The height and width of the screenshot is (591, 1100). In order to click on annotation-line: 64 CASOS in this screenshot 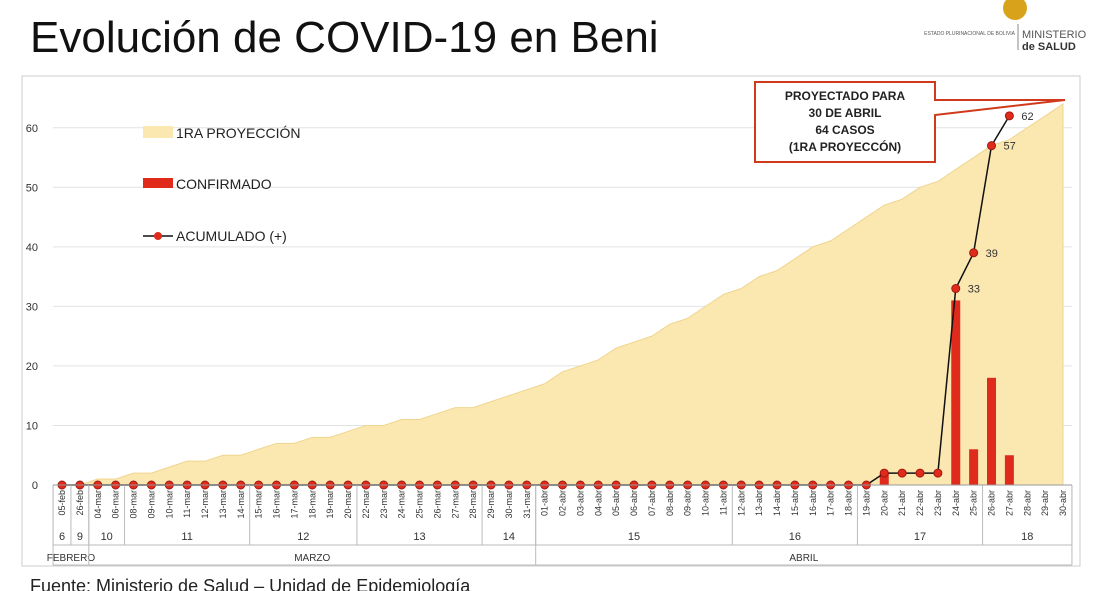, I will do `click(844, 130)`.